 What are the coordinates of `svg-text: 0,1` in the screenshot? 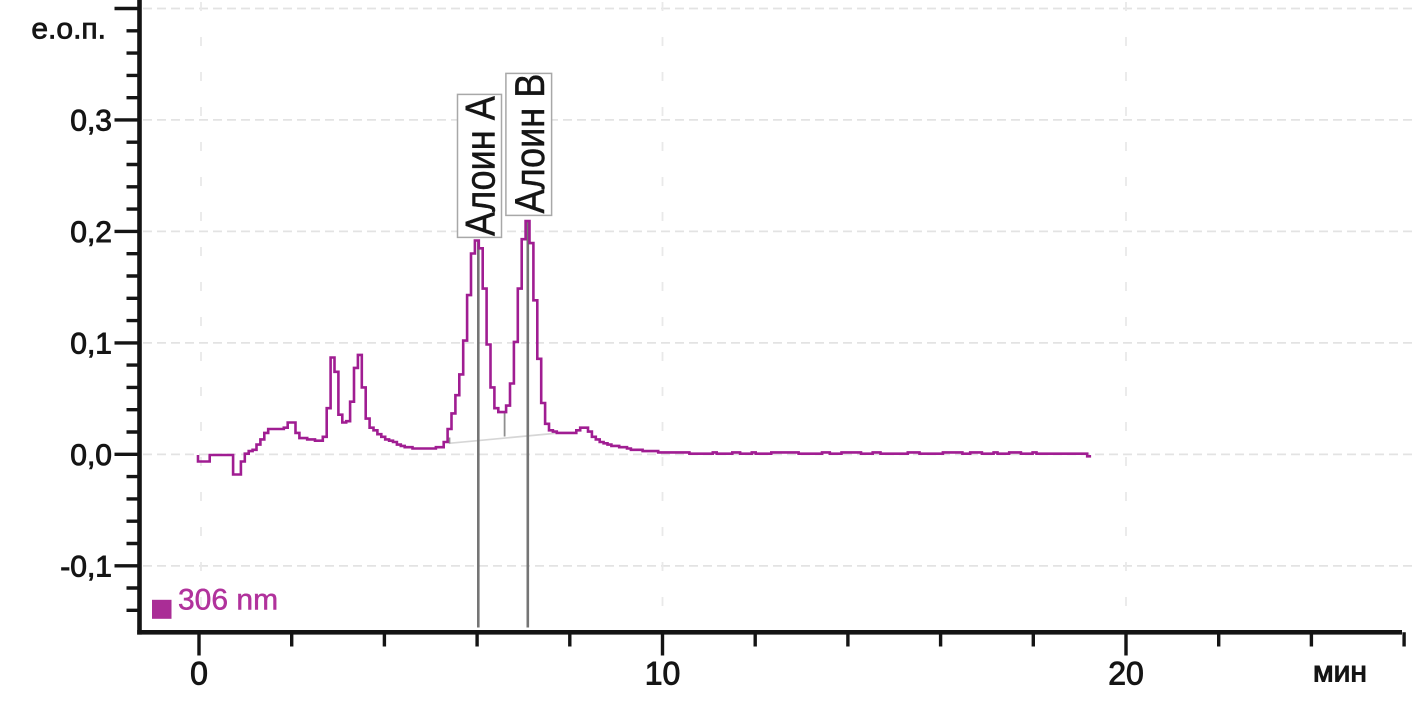 It's located at (91, 344).